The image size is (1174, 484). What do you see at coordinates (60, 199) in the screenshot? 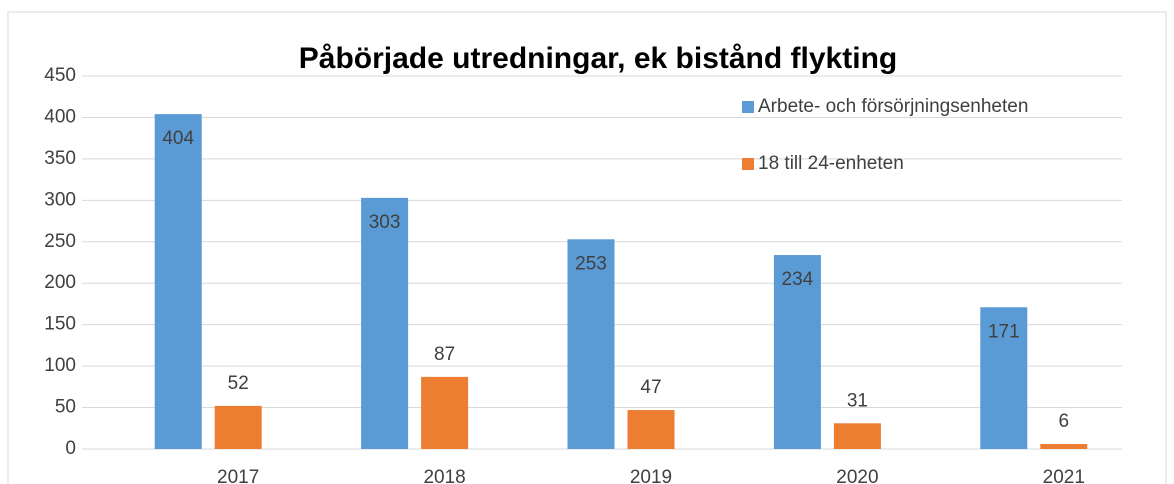
I see `y-tick-label: 300` at bounding box center [60, 199].